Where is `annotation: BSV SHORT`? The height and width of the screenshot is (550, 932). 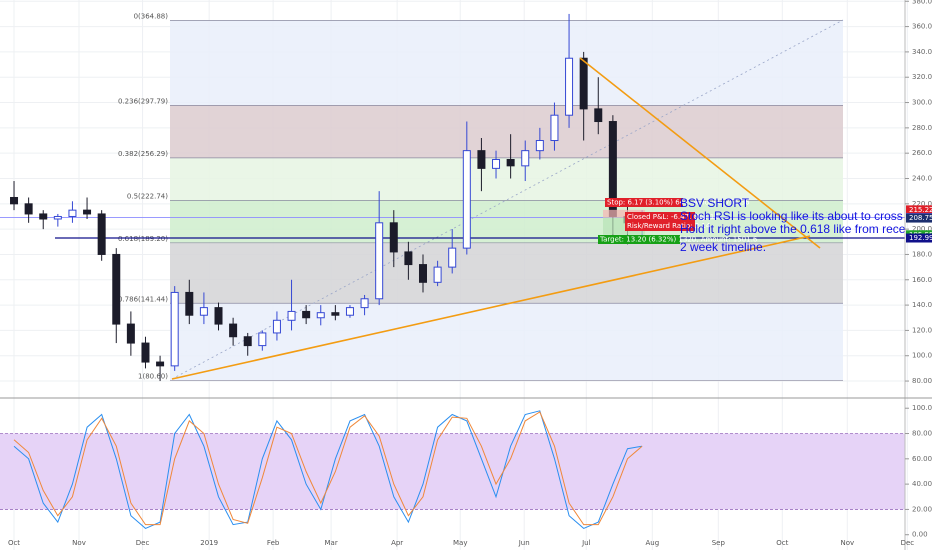
annotation: BSV SHORT is located at coordinates (715, 203).